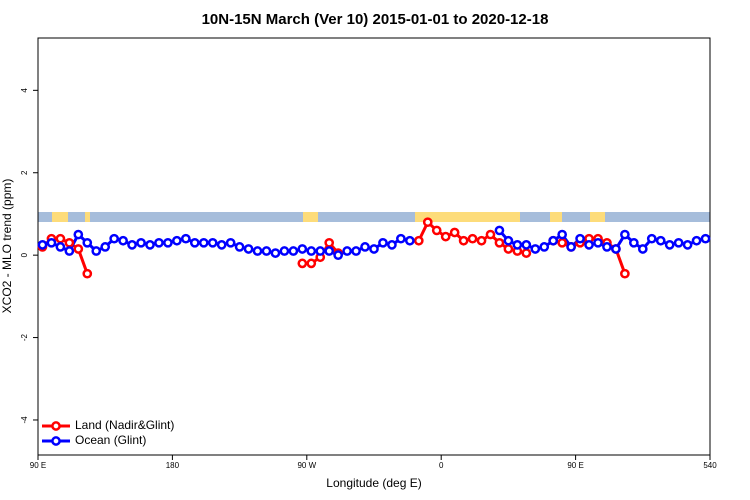 Image resolution: width=750 pixels, height=500 pixels. Describe the element at coordinates (306, 465) in the screenshot. I see `x-tick-label: 90 W` at that location.